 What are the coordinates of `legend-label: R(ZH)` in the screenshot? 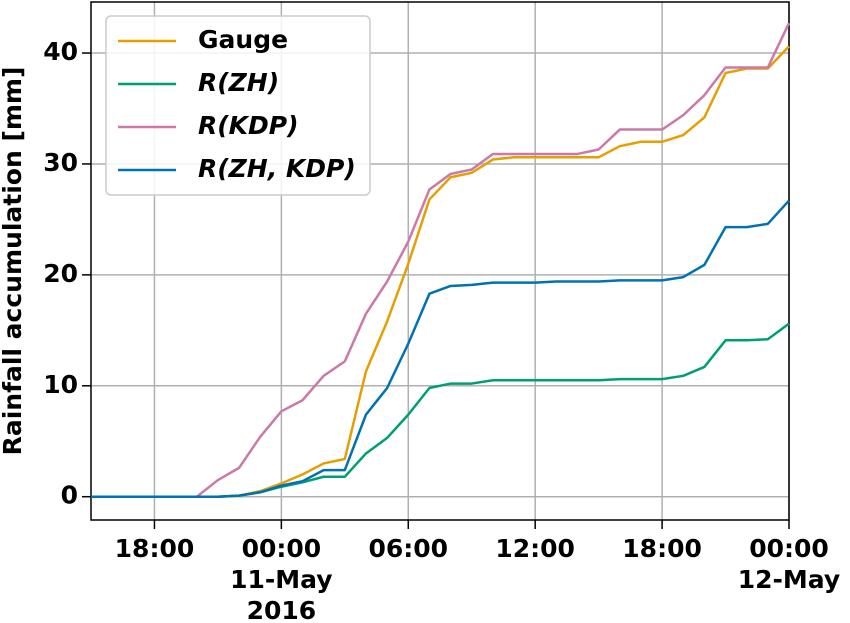 It's located at (238, 82).